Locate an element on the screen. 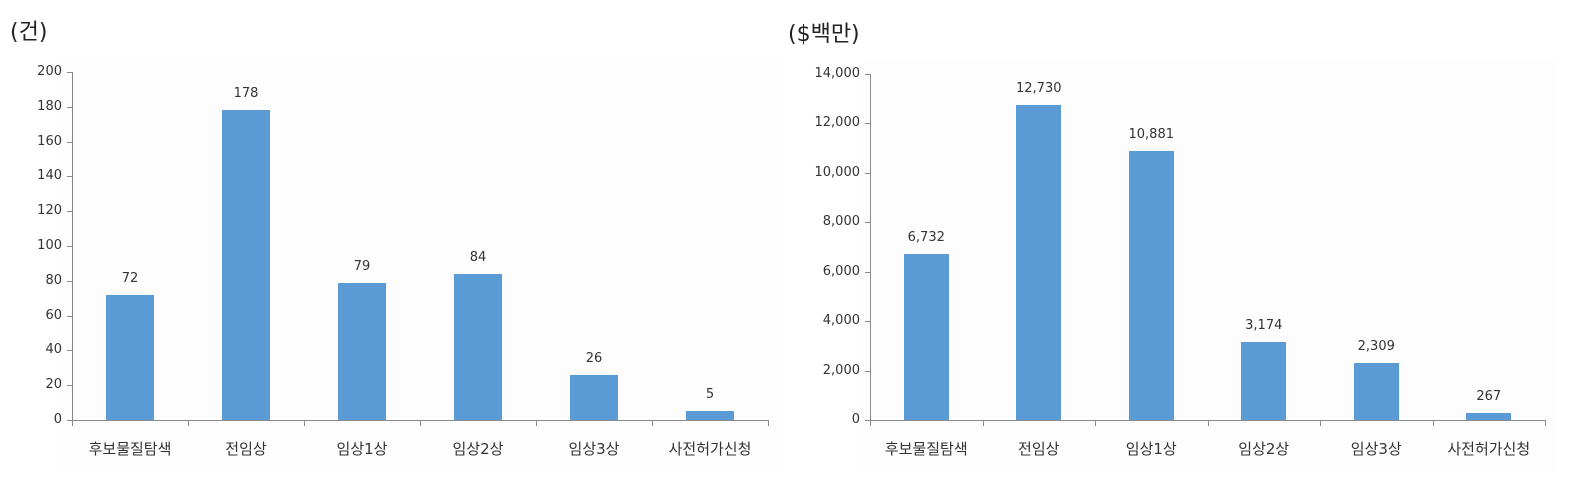  y-tick-label: 60 is located at coordinates (53, 315).